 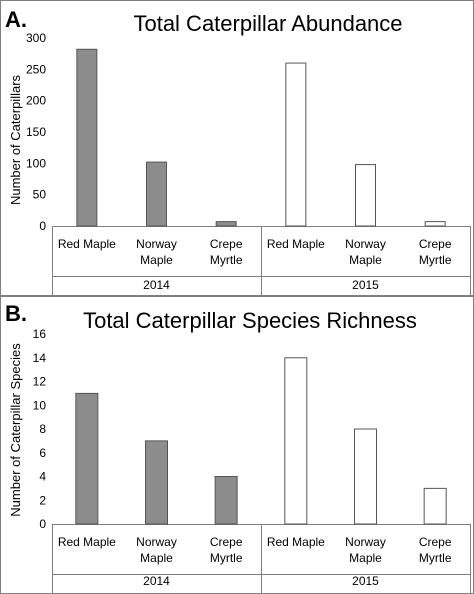 I want to click on y-axis-label: Number of Caterpillar Species, so click(x=15, y=430).